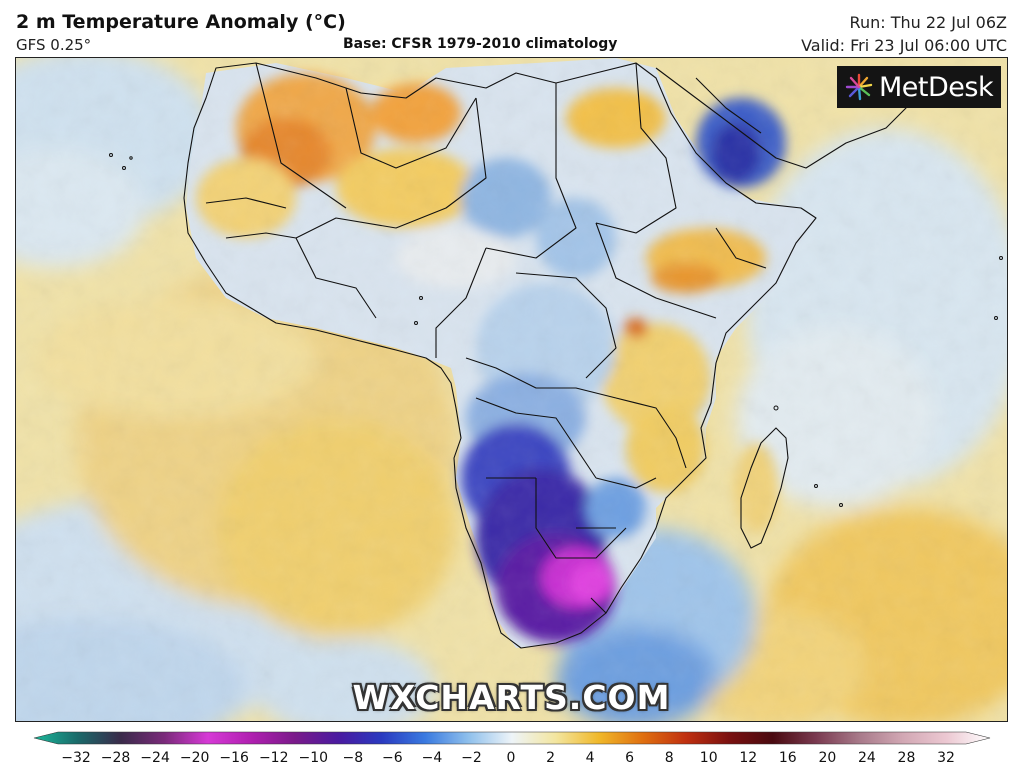  Describe the element at coordinates (630, 758) in the screenshot. I see `colorbar-tick-label: 6` at that location.